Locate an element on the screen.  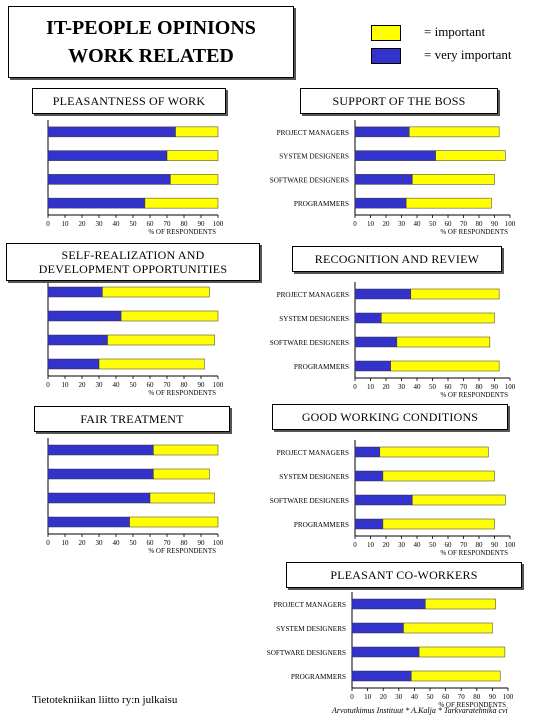
chart-title-line: SUPPORT OF THE BOSS is located at coordinates (399, 101).